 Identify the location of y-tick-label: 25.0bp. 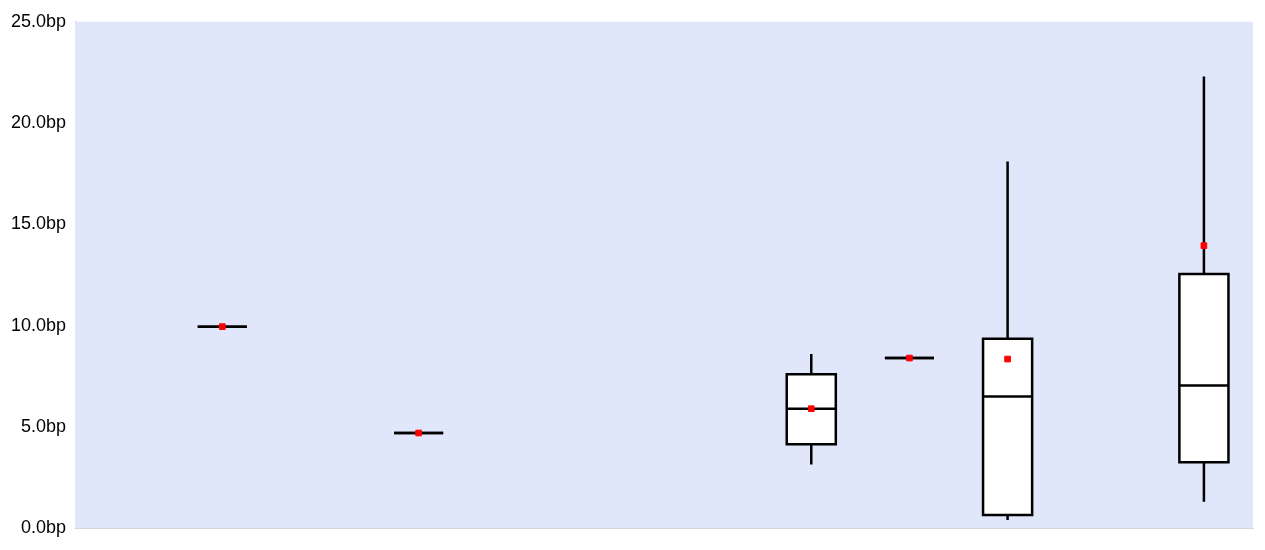
(38, 20).